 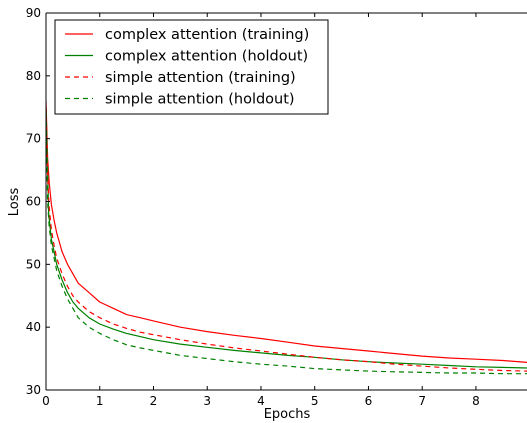 I want to click on legend-box, so click(x=191, y=67).